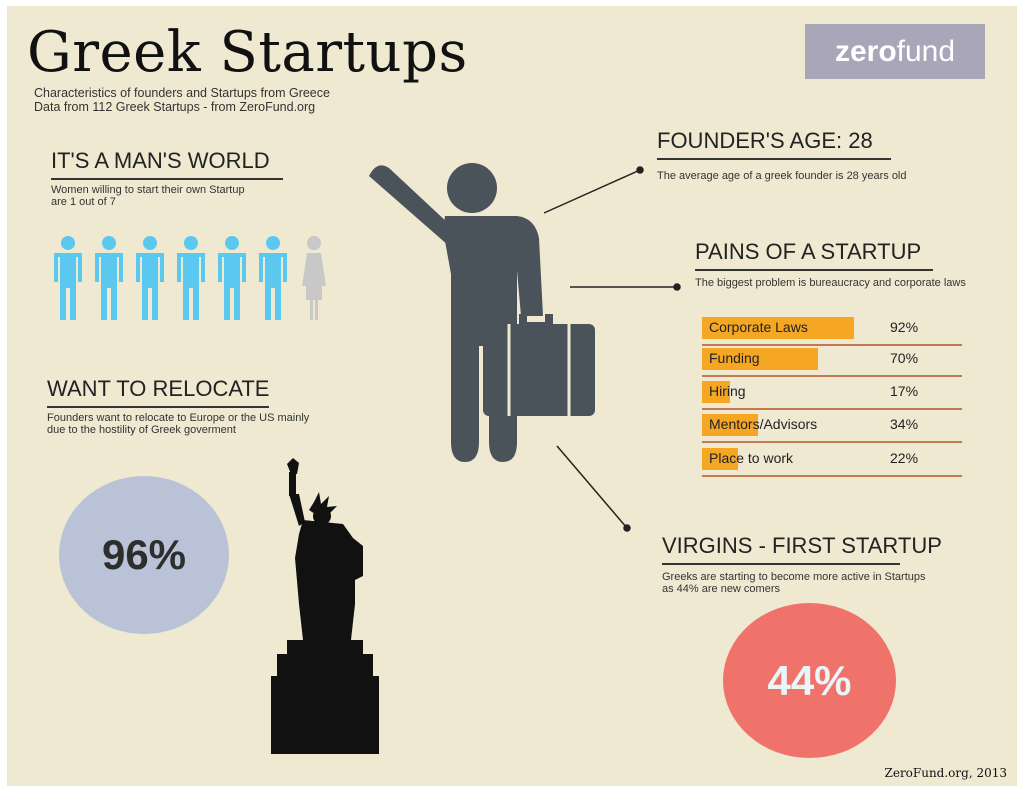 Image resolution: width=1024 pixels, height=799 pixels. What do you see at coordinates (758, 327) in the screenshot?
I see `bar-label: Corporate Laws` at bounding box center [758, 327].